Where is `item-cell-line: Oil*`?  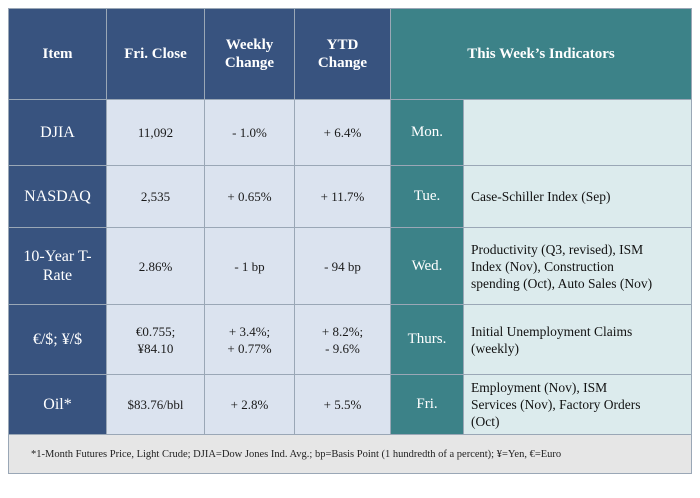
item-cell-line: Oil* is located at coordinates (57, 404).